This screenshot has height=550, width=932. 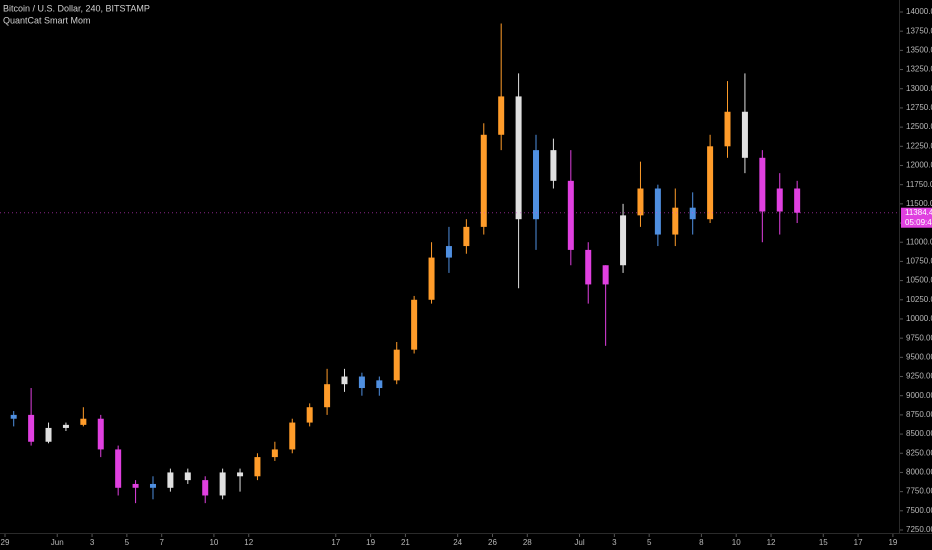 What do you see at coordinates (919, 11) in the screenshot?
I see `y-tick-label: 14000.00` at bounding box center [919, 11].